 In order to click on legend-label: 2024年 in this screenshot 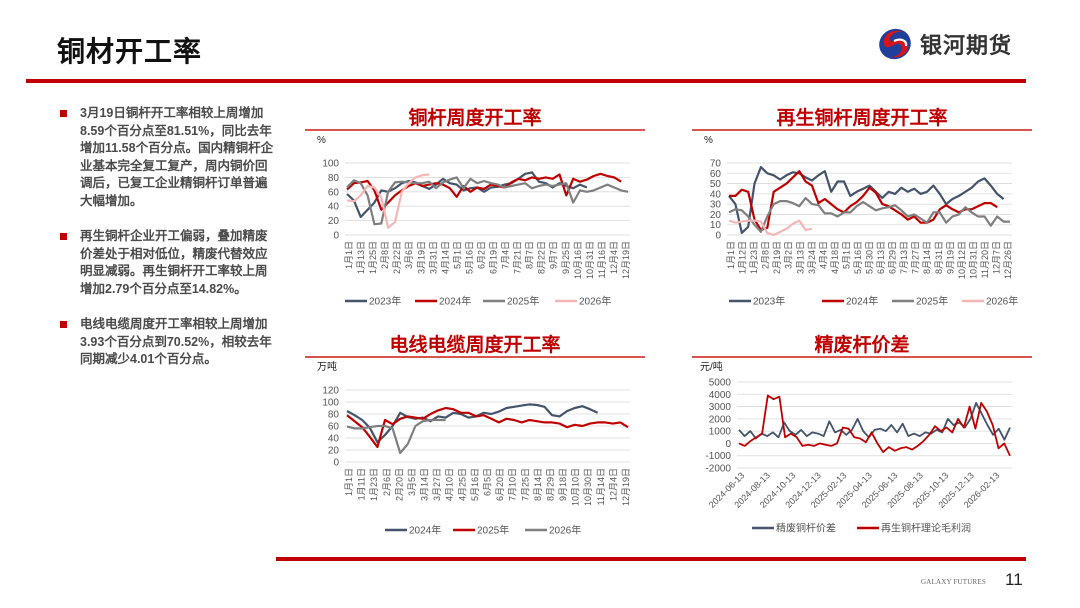, I will do `click(862, 301)`.